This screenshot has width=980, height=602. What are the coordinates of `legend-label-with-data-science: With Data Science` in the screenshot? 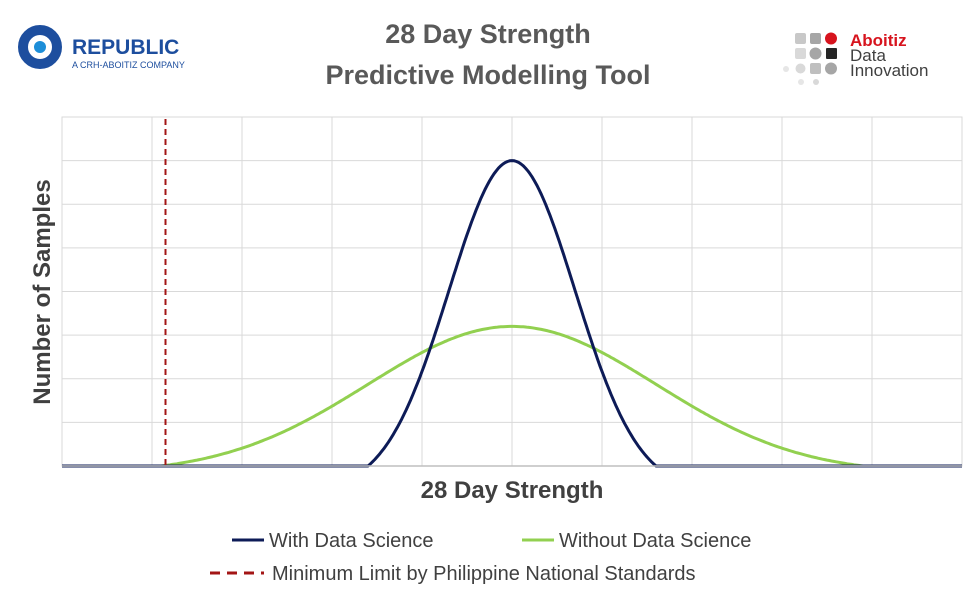 It's located at (351, 541).